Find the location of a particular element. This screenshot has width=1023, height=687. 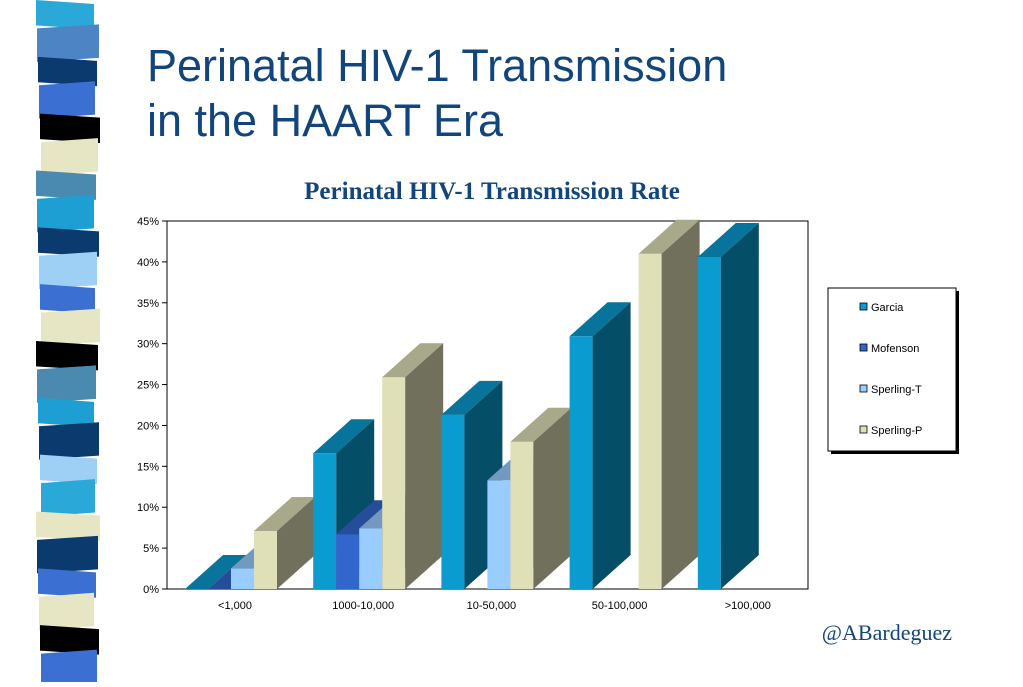

legend-label: Sperling-P is located at coordinates (896, 431).